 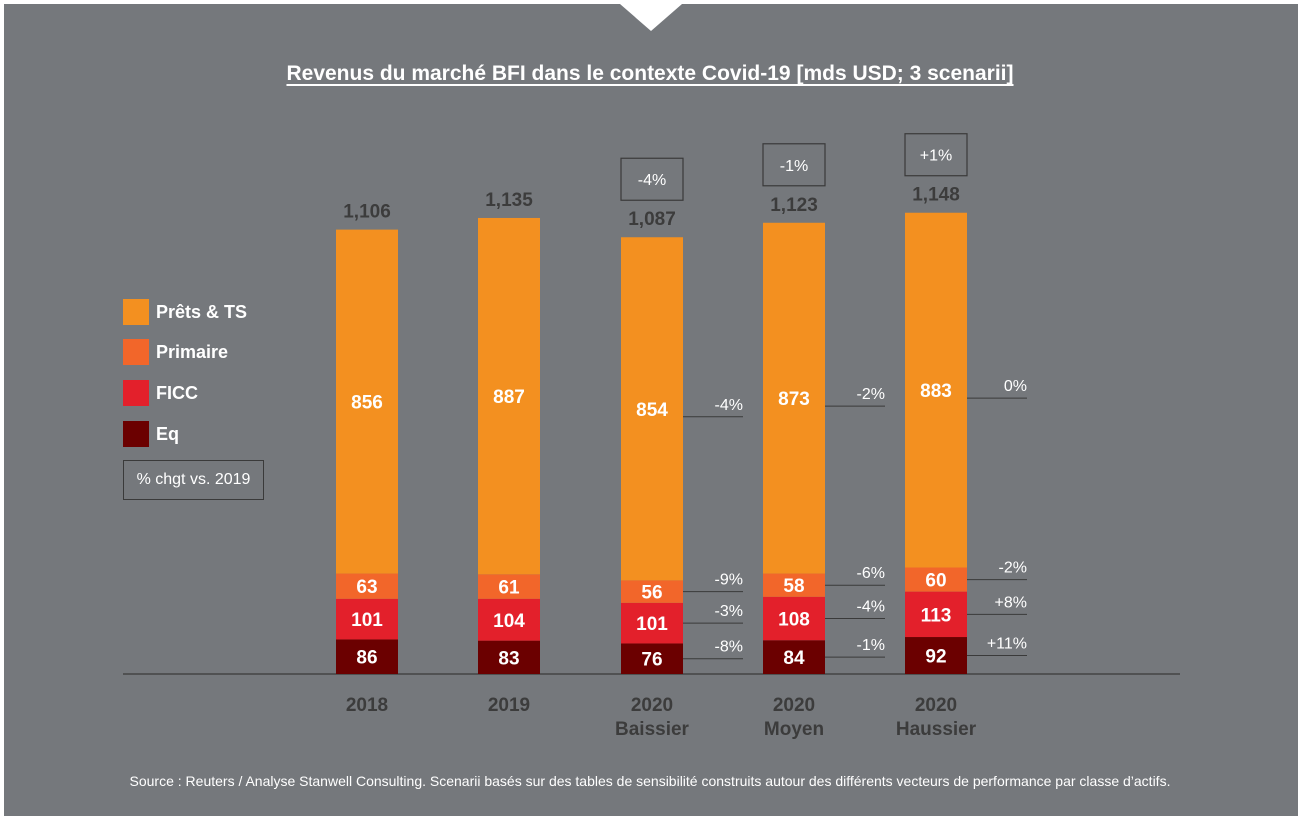 I want to click on data-label: 873, so click(x=794, y=399).